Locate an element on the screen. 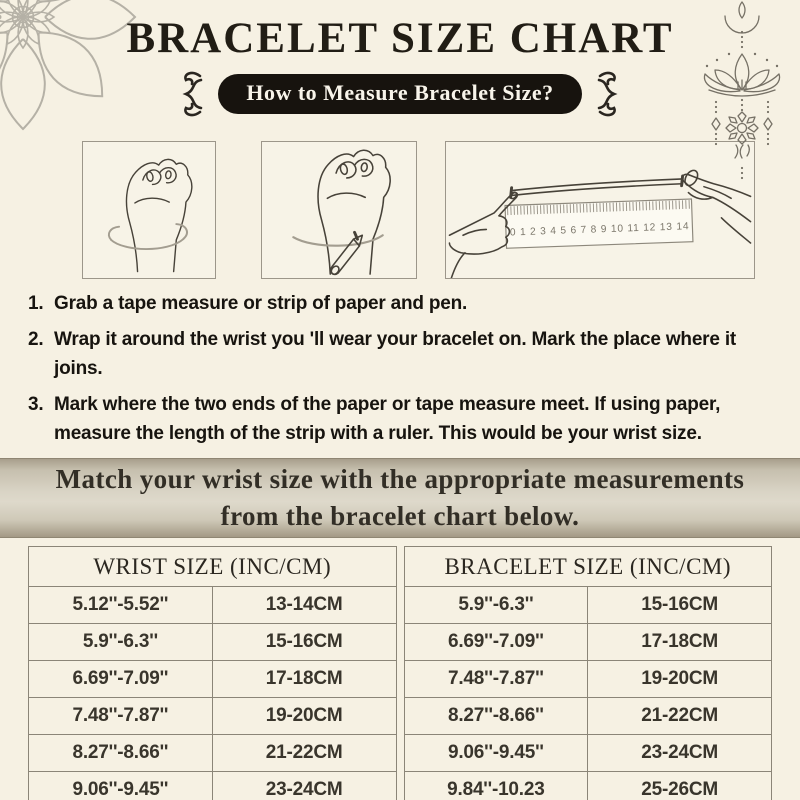 The image size is (800, 800). bracelet-inches: 7.48''-7.87'' is located at coordinates (496, 679).